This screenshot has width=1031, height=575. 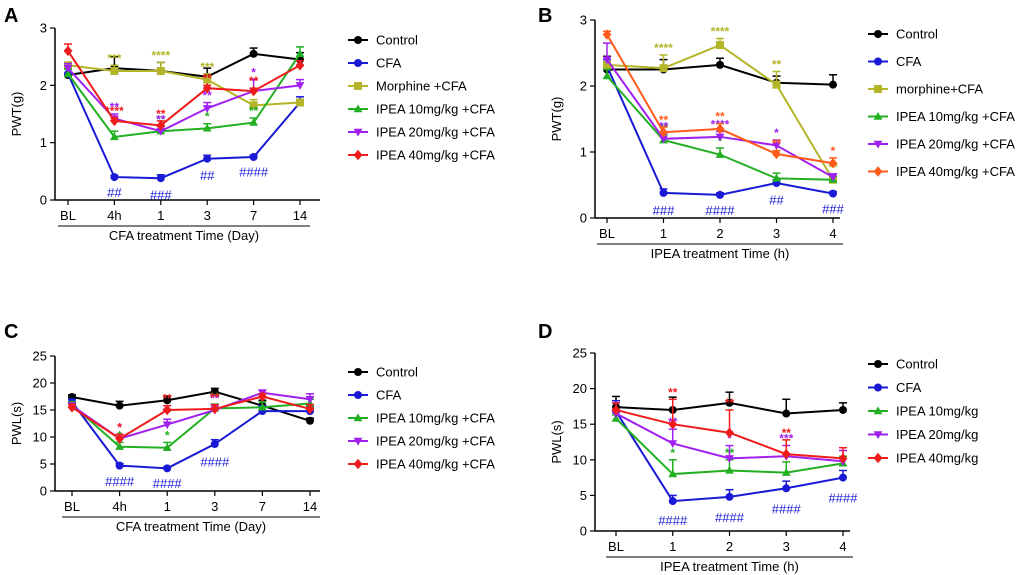 What do you see at coordinates (939, 89) in the screenshot?
I see `legend-label: morphine+CFA` at bounding box center [939, 89].